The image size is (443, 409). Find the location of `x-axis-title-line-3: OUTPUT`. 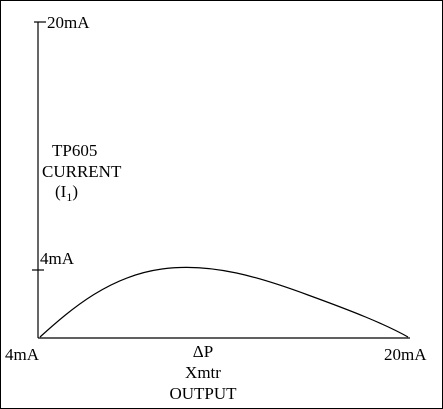

x-axis-title-line-3: OUTPUT is located at coordinates (203, 393).